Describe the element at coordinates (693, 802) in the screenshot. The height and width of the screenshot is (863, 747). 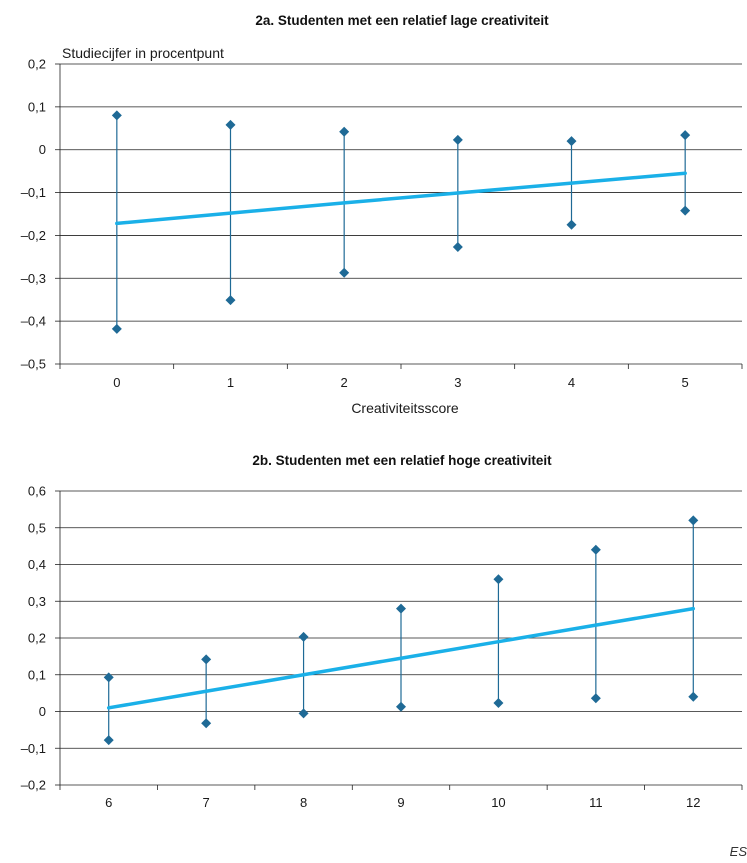
I see `chart-2b-x-tick-label: 12` at that location.